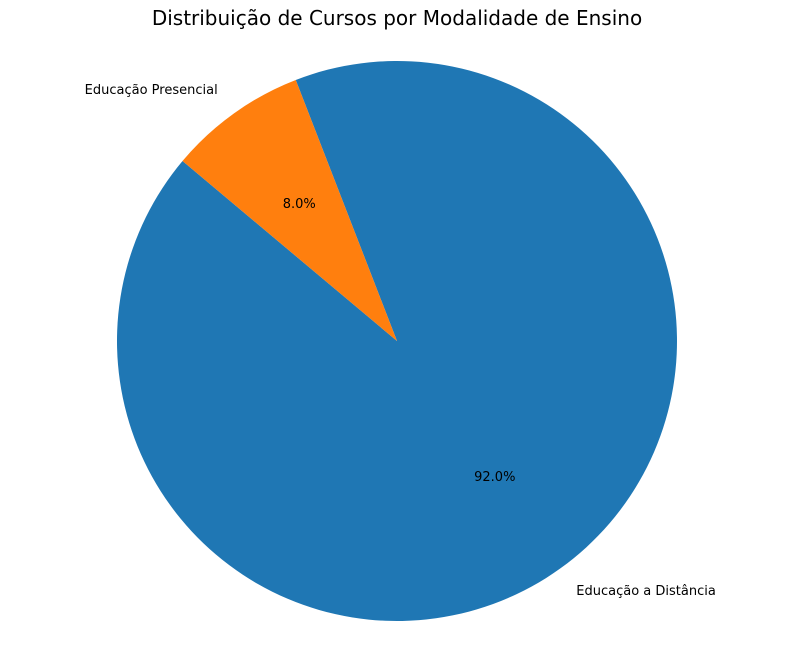  Describe the element at coordinates (646, 591) in the screenshot. I see `category-label-educacao-a-distancia: Educação a Distância` at that location.